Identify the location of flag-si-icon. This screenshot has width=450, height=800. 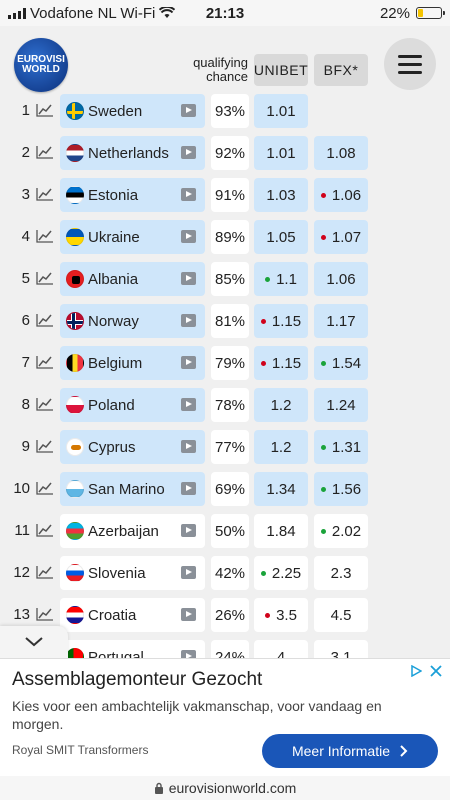
(75, 573).